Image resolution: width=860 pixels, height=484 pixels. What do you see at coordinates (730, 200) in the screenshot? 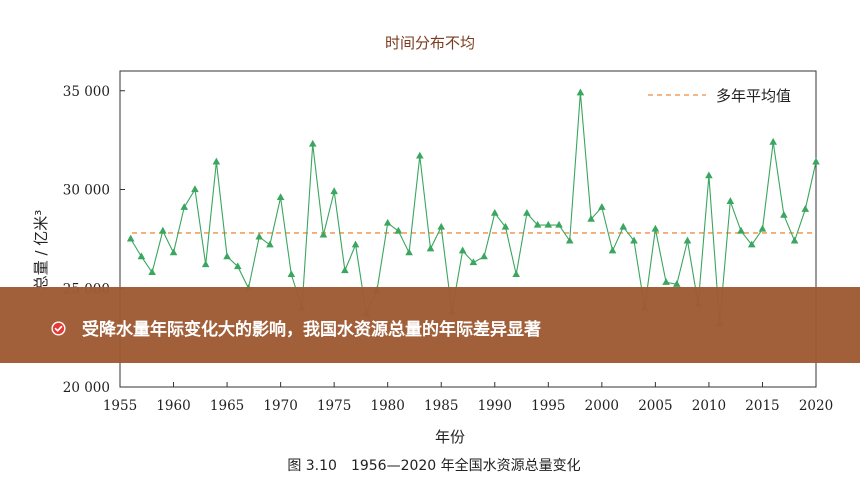
I see `data-point-2012` at bounding box center [730, 200].